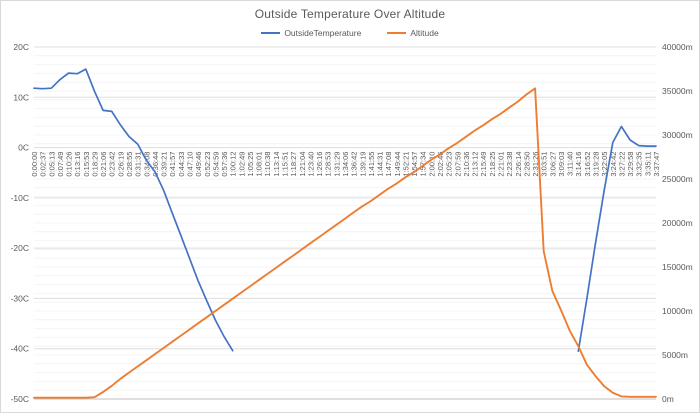 This screenshot has height=413, width=700. Describe the element at coordinates (526, 164) in the screenshot. I see `x-axis-tick-label: 2:28:50` at that location.